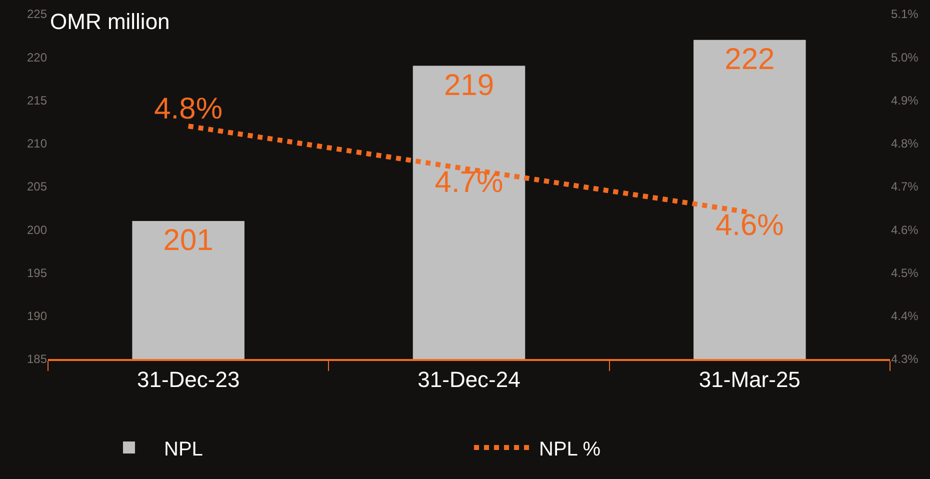  Describe the element at coordinates (110, 21) in the screenshot. I see `y-axis-title: OMR million` at that location.